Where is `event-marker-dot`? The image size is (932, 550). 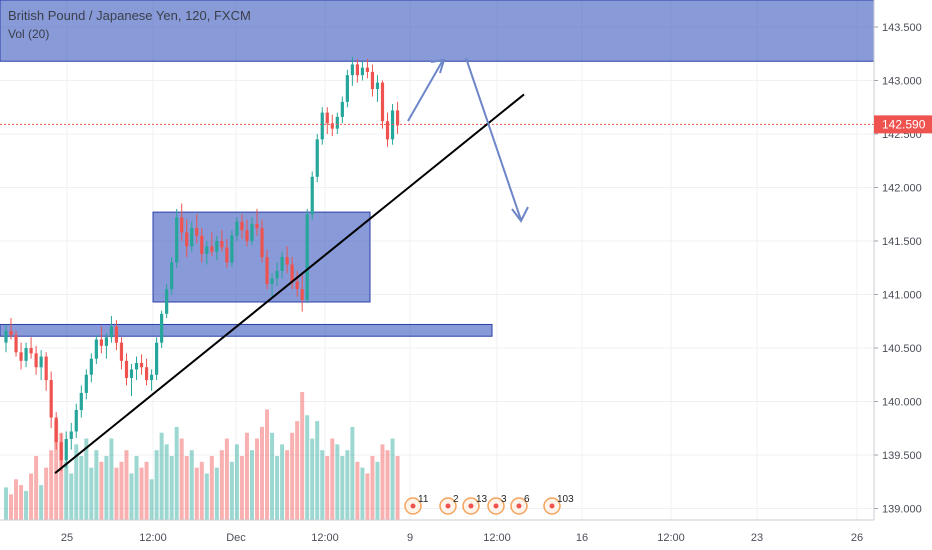 event-marker-dot is located at coordinates (552, 506).